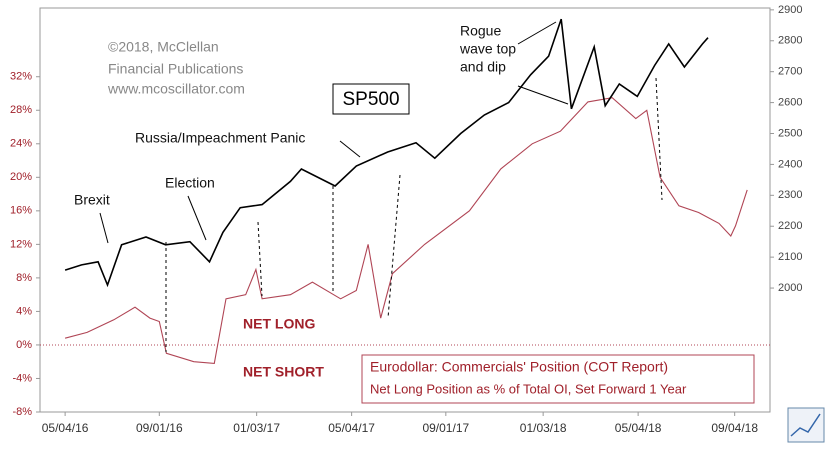 This screenshot has width=829, height=449. I want to click on y-tick-label: 24%, so click(21, 144).